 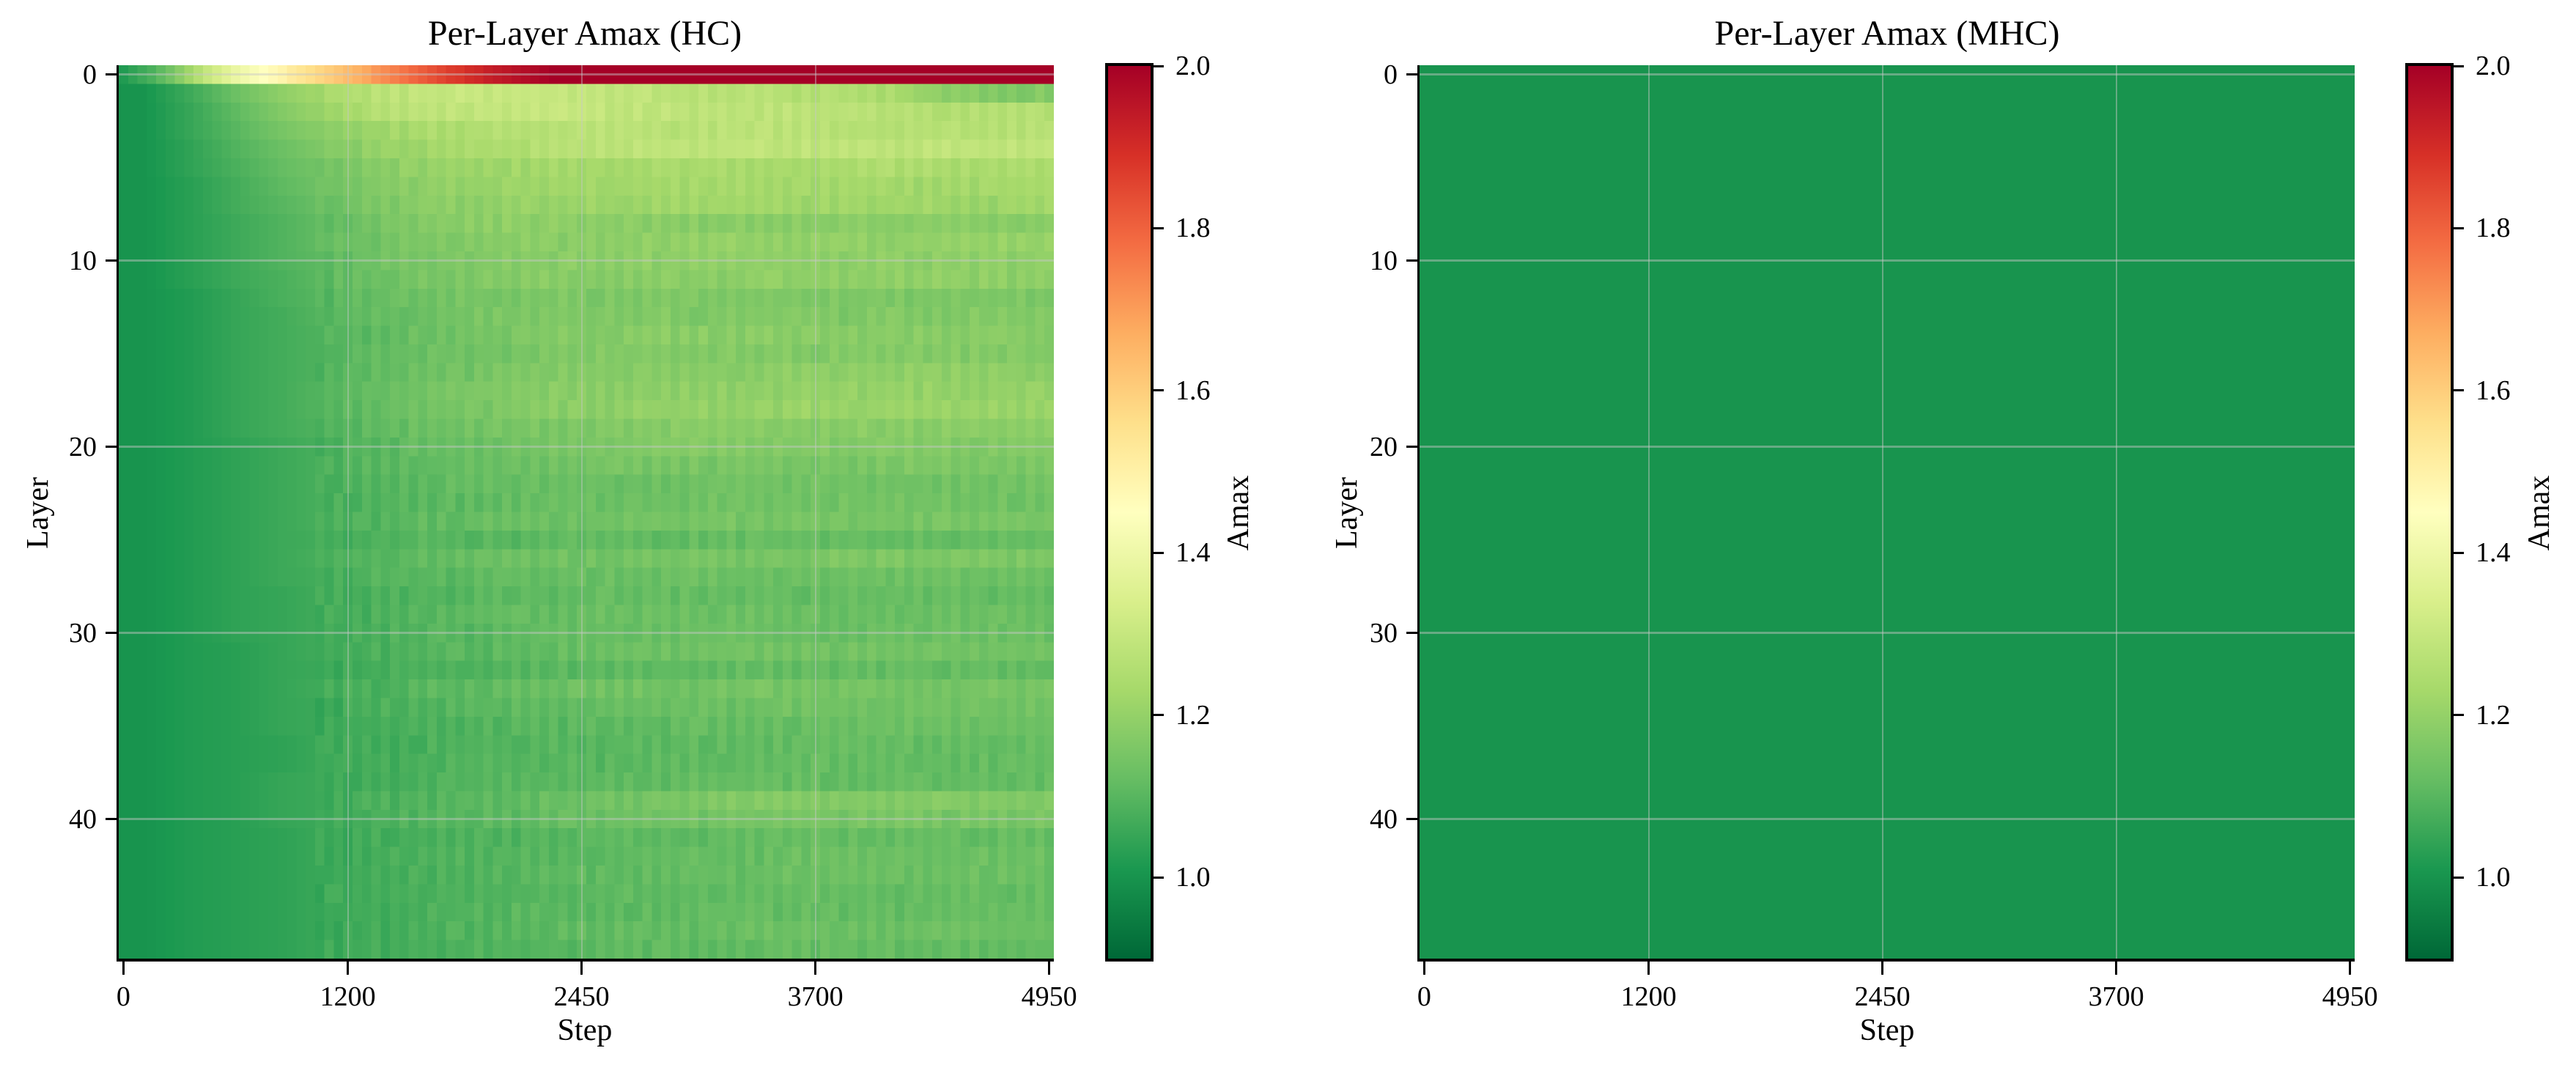 What do you see at coordinates (2429, 512) in the screenshot?
I see `mhc-colorbar` at bounding box center [2429, 512].